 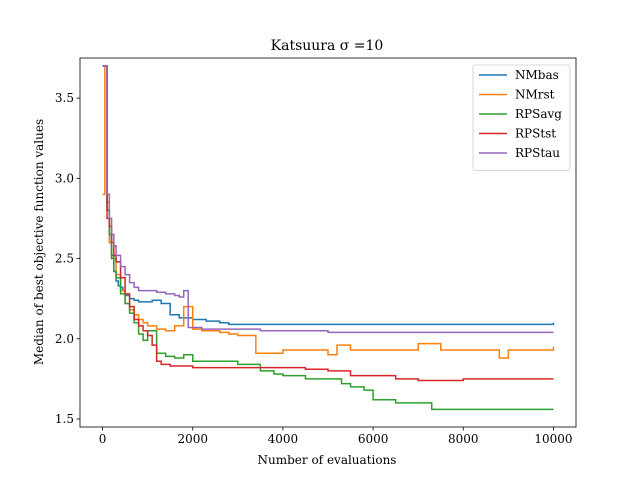 I want to click on x-axis-label: Number of evaluations, so click(x=327, y=460).